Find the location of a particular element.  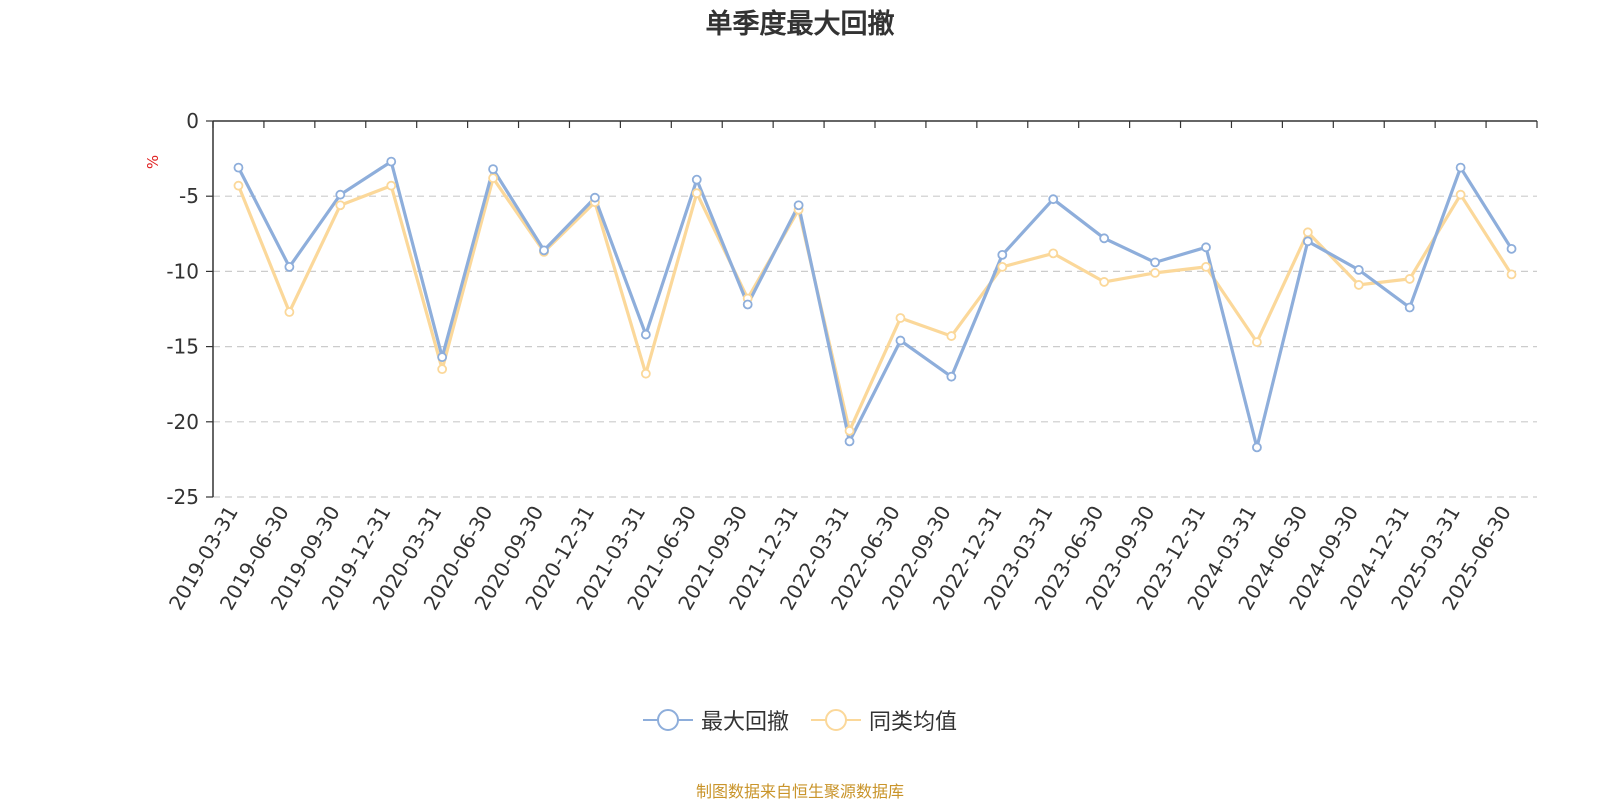

legend-item-series-1: 同类均值 is located at coordinates (884, 720).